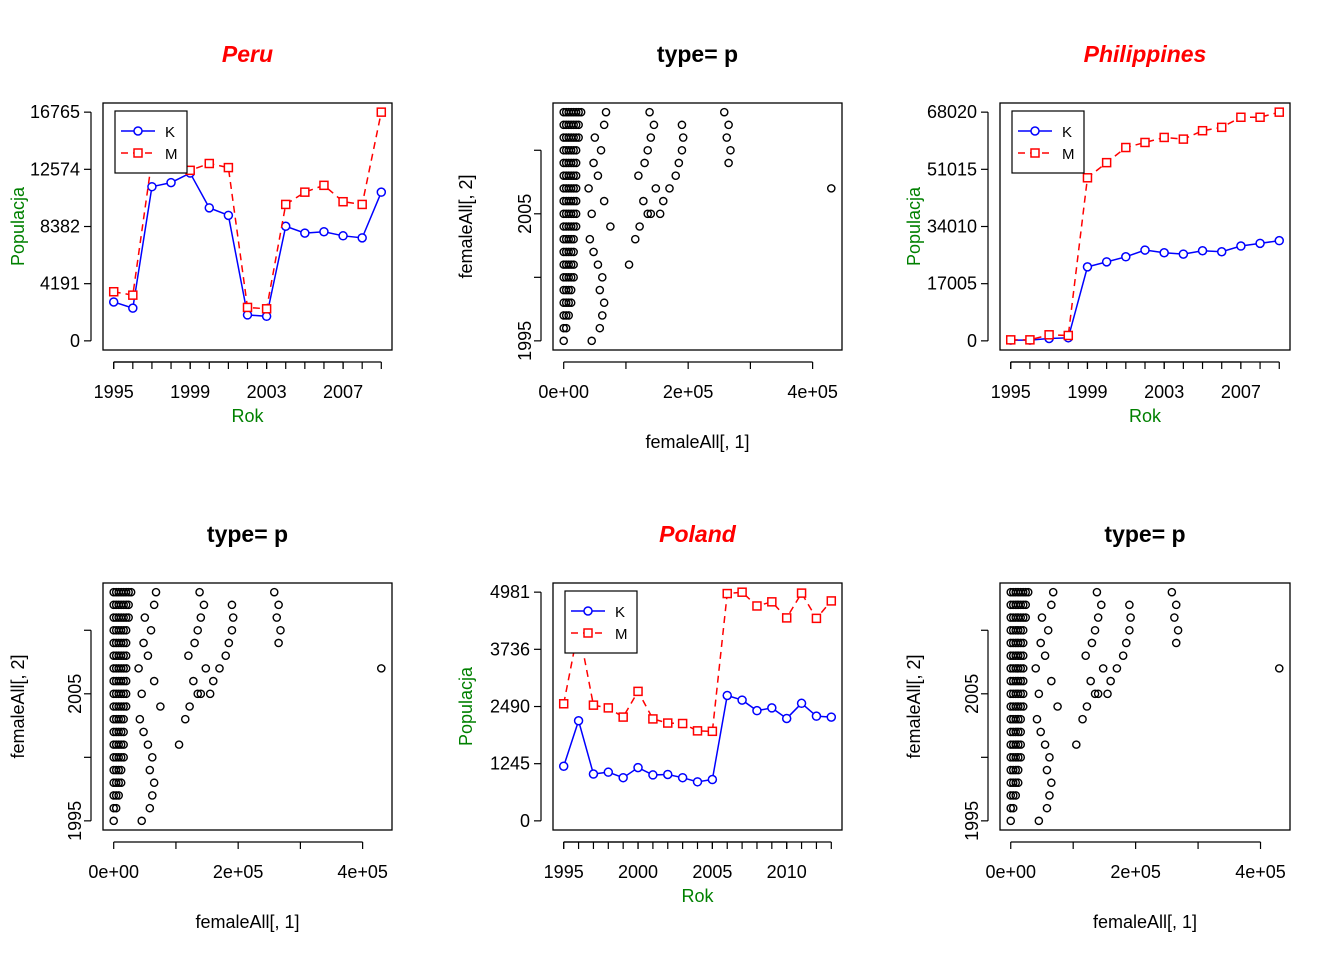 This screenshot has width=1344, height=960. What do you see at coordinates (601, 622) in the screenshot?
I see `legend-box` at bounding box center [601, 622].